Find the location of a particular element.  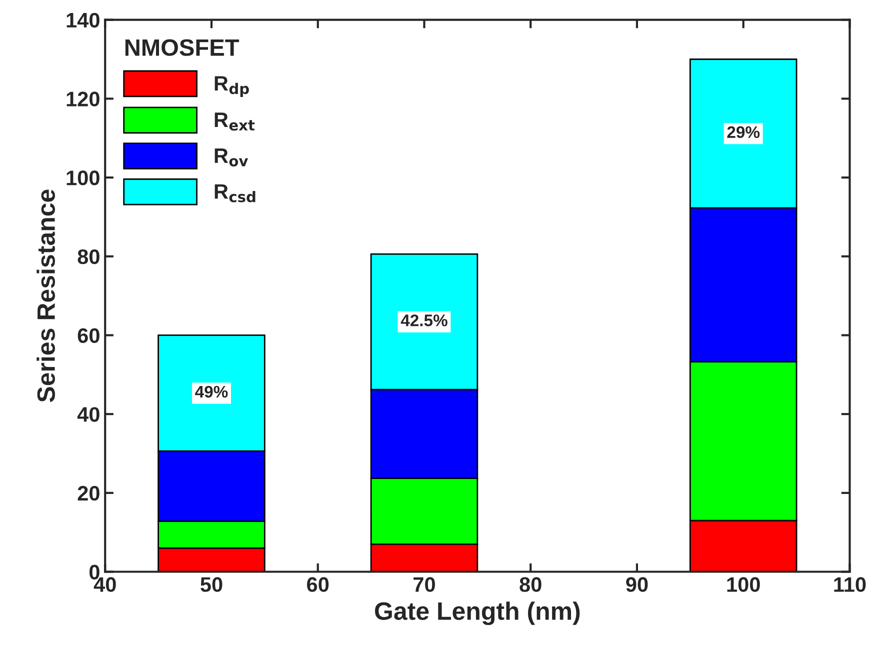

x-tick-label: 60 is located at coordinates (318, 584).